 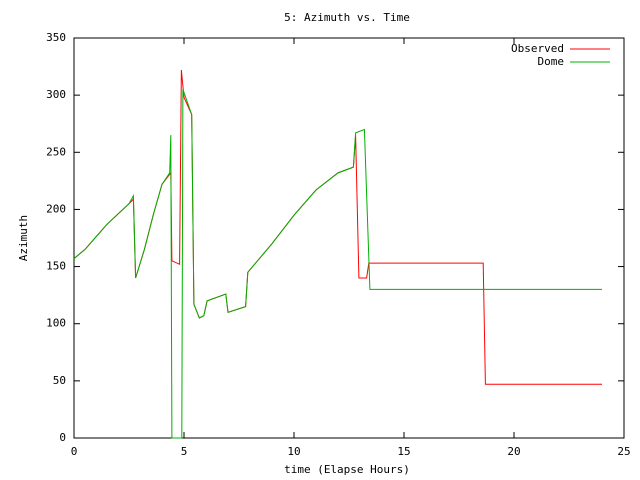 I want to click on x-tick-label: 20, so click(x=513, y=451).